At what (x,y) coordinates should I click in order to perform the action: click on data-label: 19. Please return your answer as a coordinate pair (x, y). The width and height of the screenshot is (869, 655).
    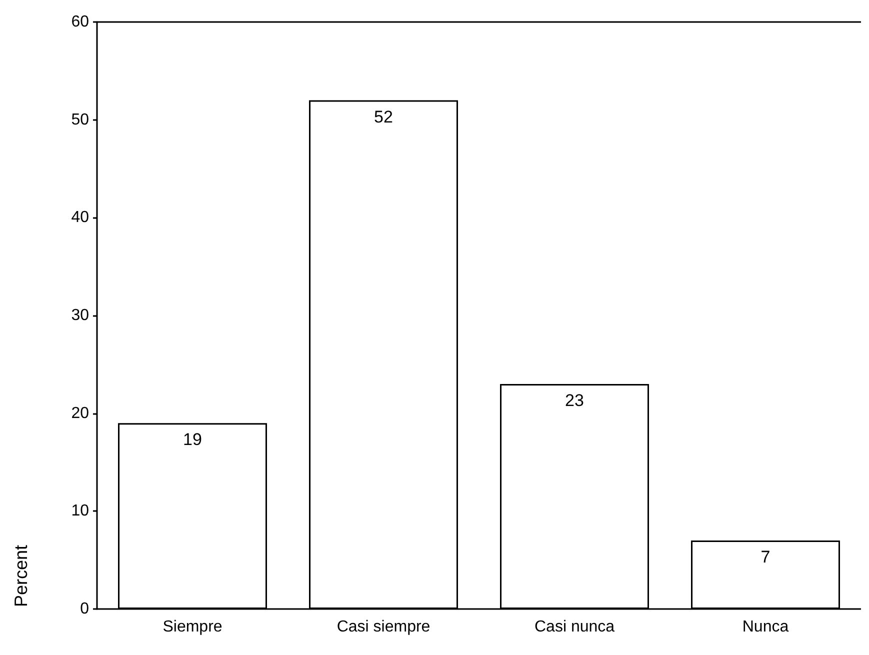
    Looking at the image, I should click on (192, 440).